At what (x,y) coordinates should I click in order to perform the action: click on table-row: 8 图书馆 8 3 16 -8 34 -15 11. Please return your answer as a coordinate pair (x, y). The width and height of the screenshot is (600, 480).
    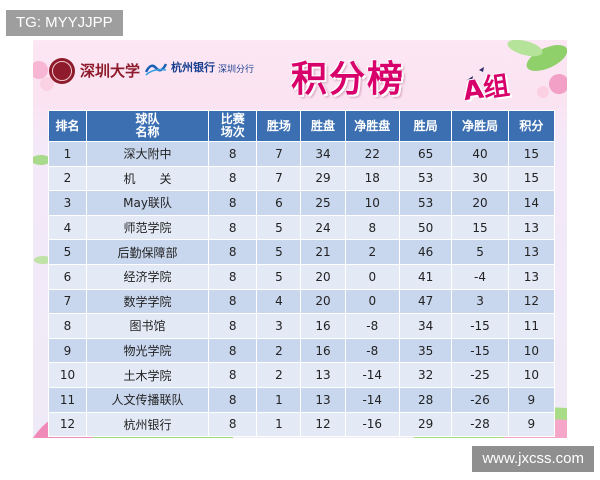
    Looking at the image, I should click on (302, 326).